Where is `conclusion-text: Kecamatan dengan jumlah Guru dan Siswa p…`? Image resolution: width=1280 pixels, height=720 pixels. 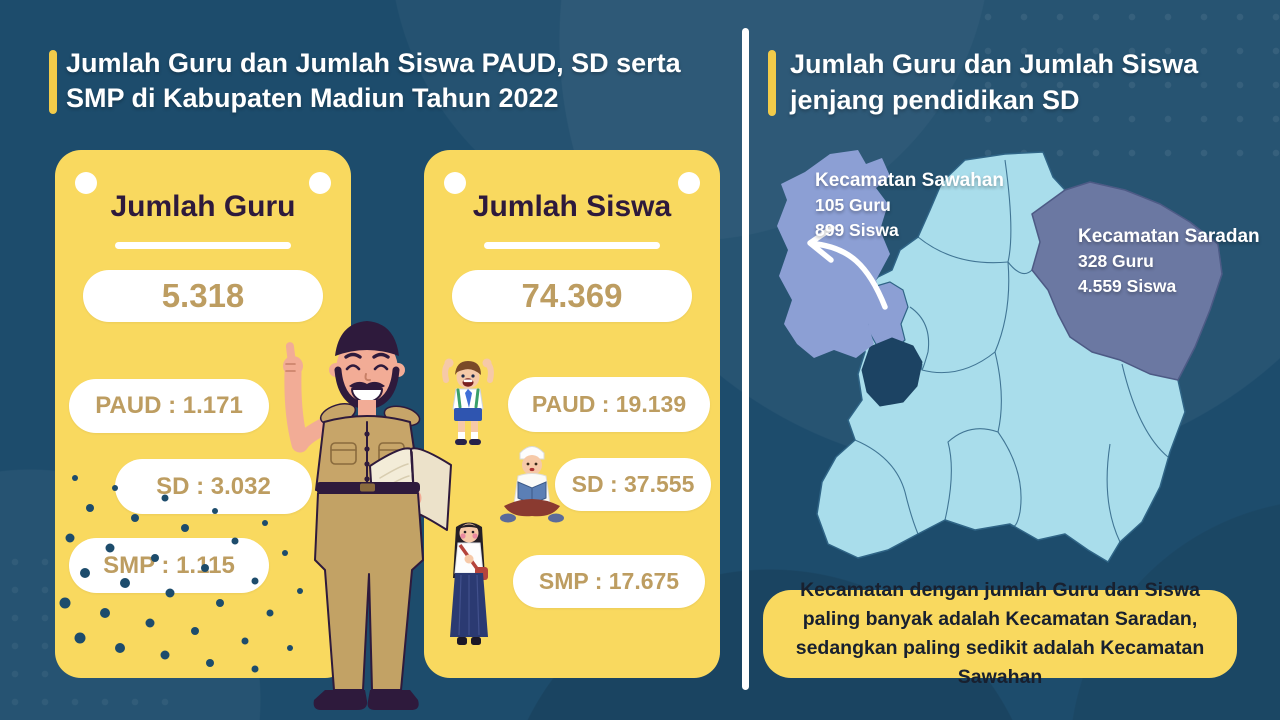 conclusion-text: Kecamatan dengan jumlah Guru dan Siswa p… is located at coordinates (1000, 633).